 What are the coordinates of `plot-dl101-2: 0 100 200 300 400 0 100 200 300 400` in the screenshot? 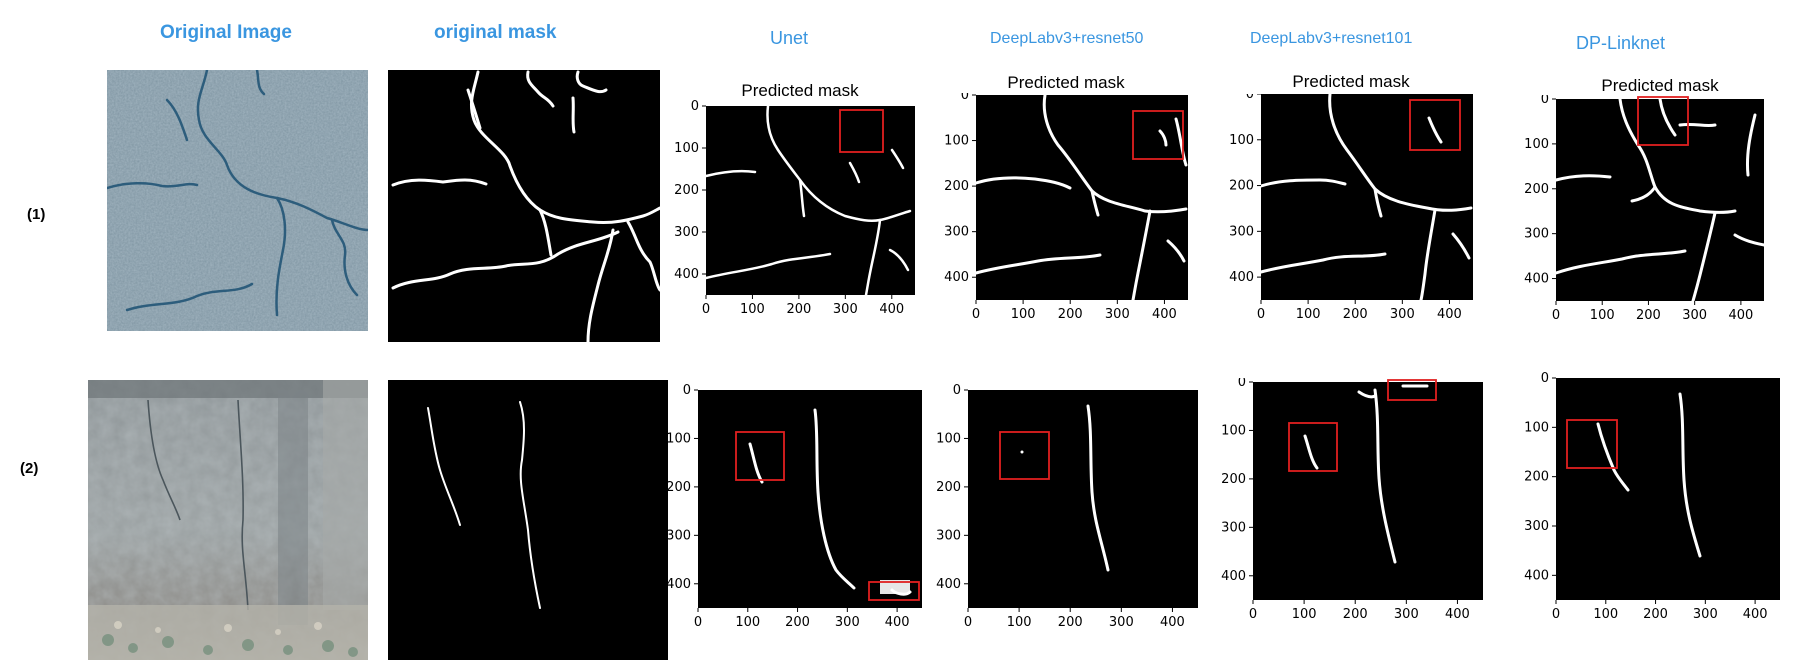 It's located at (1347, 509).